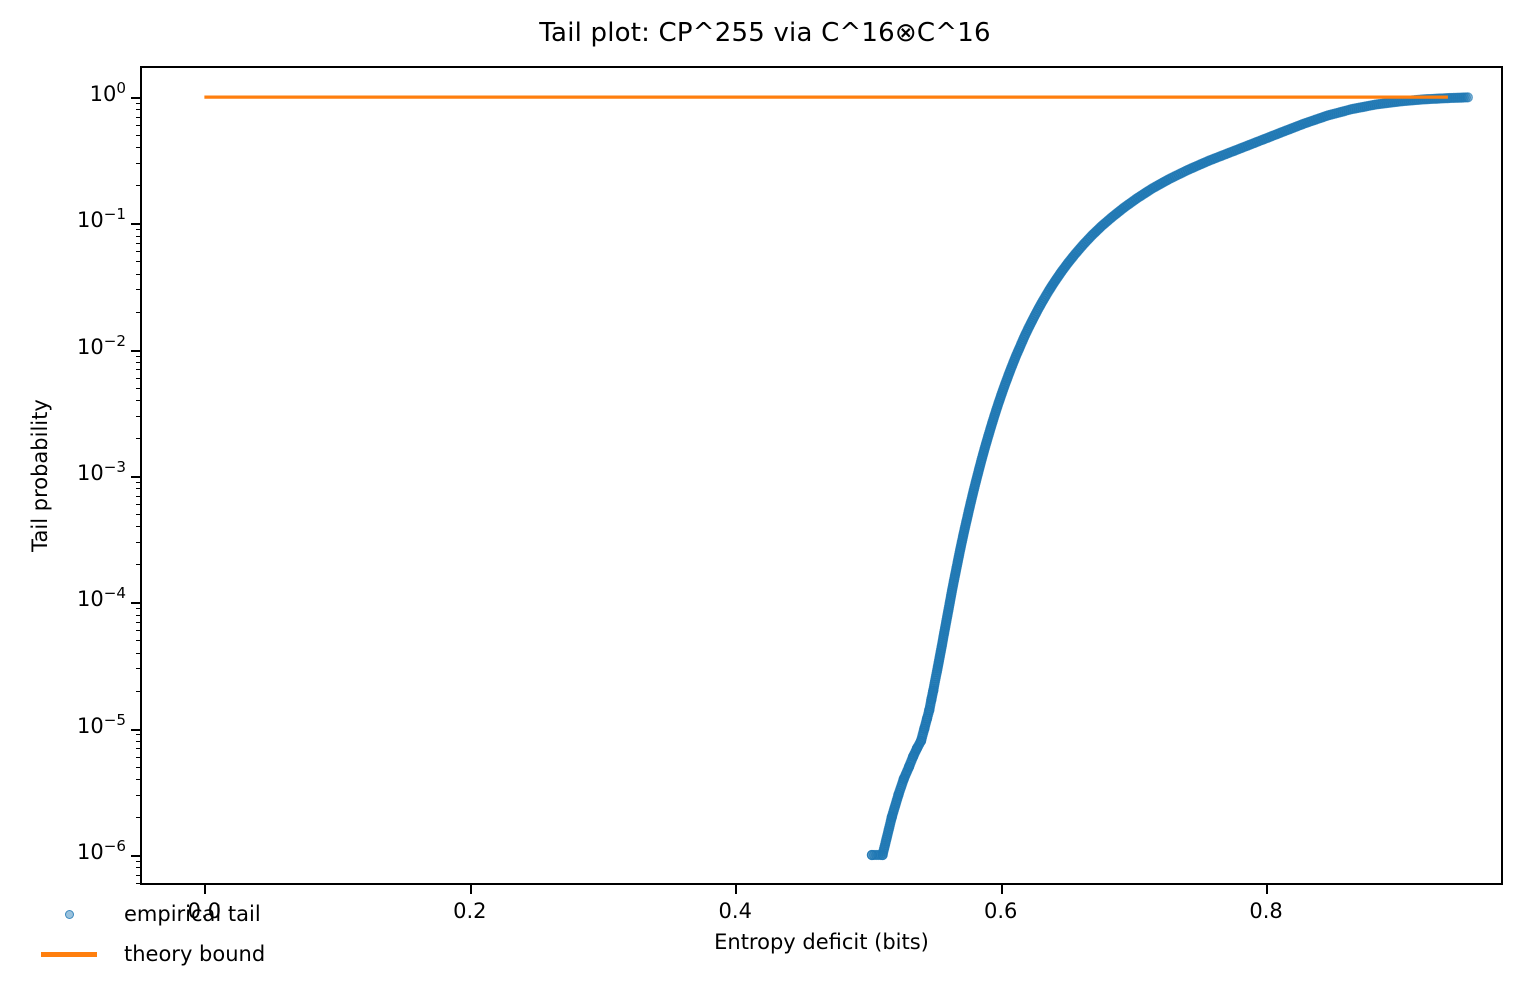 The width and height of the screenshot is (1530, 990). What do you see at coordinates (821, 942) in the screenshot?
I see `x-axis-label: Entropy deficit (bits)` at bounding box center [821, 942].